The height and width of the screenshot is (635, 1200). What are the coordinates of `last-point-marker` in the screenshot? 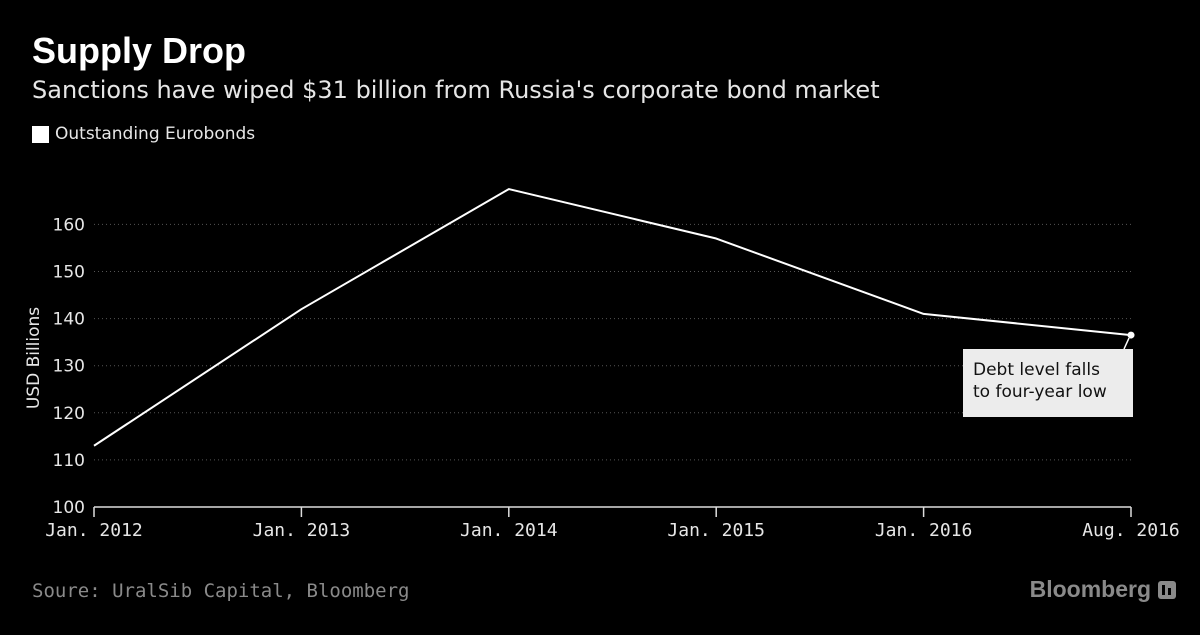 It's located at (1131, 335).